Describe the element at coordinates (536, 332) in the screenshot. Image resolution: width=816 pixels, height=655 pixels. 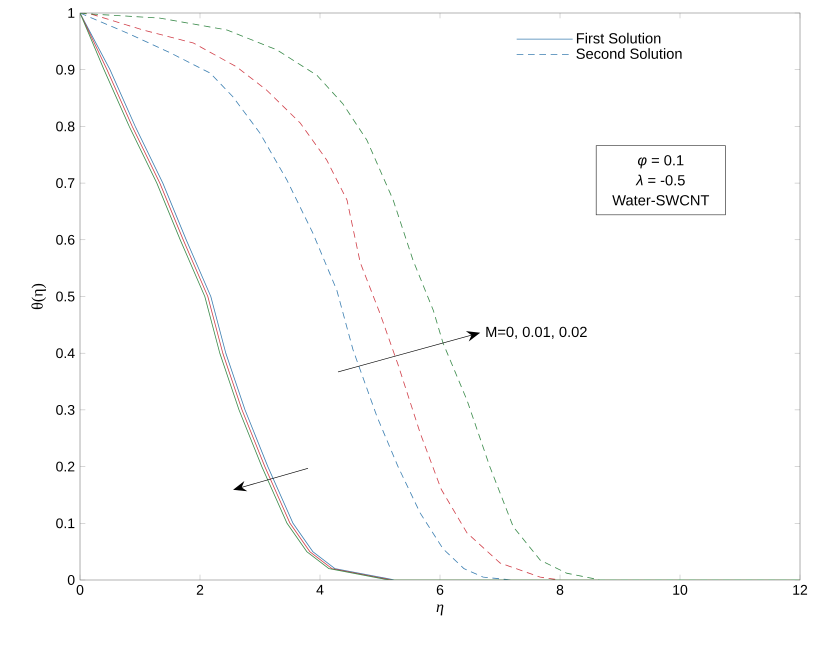
I see `annotation: M=0, 0.01, 0.02` at that location.